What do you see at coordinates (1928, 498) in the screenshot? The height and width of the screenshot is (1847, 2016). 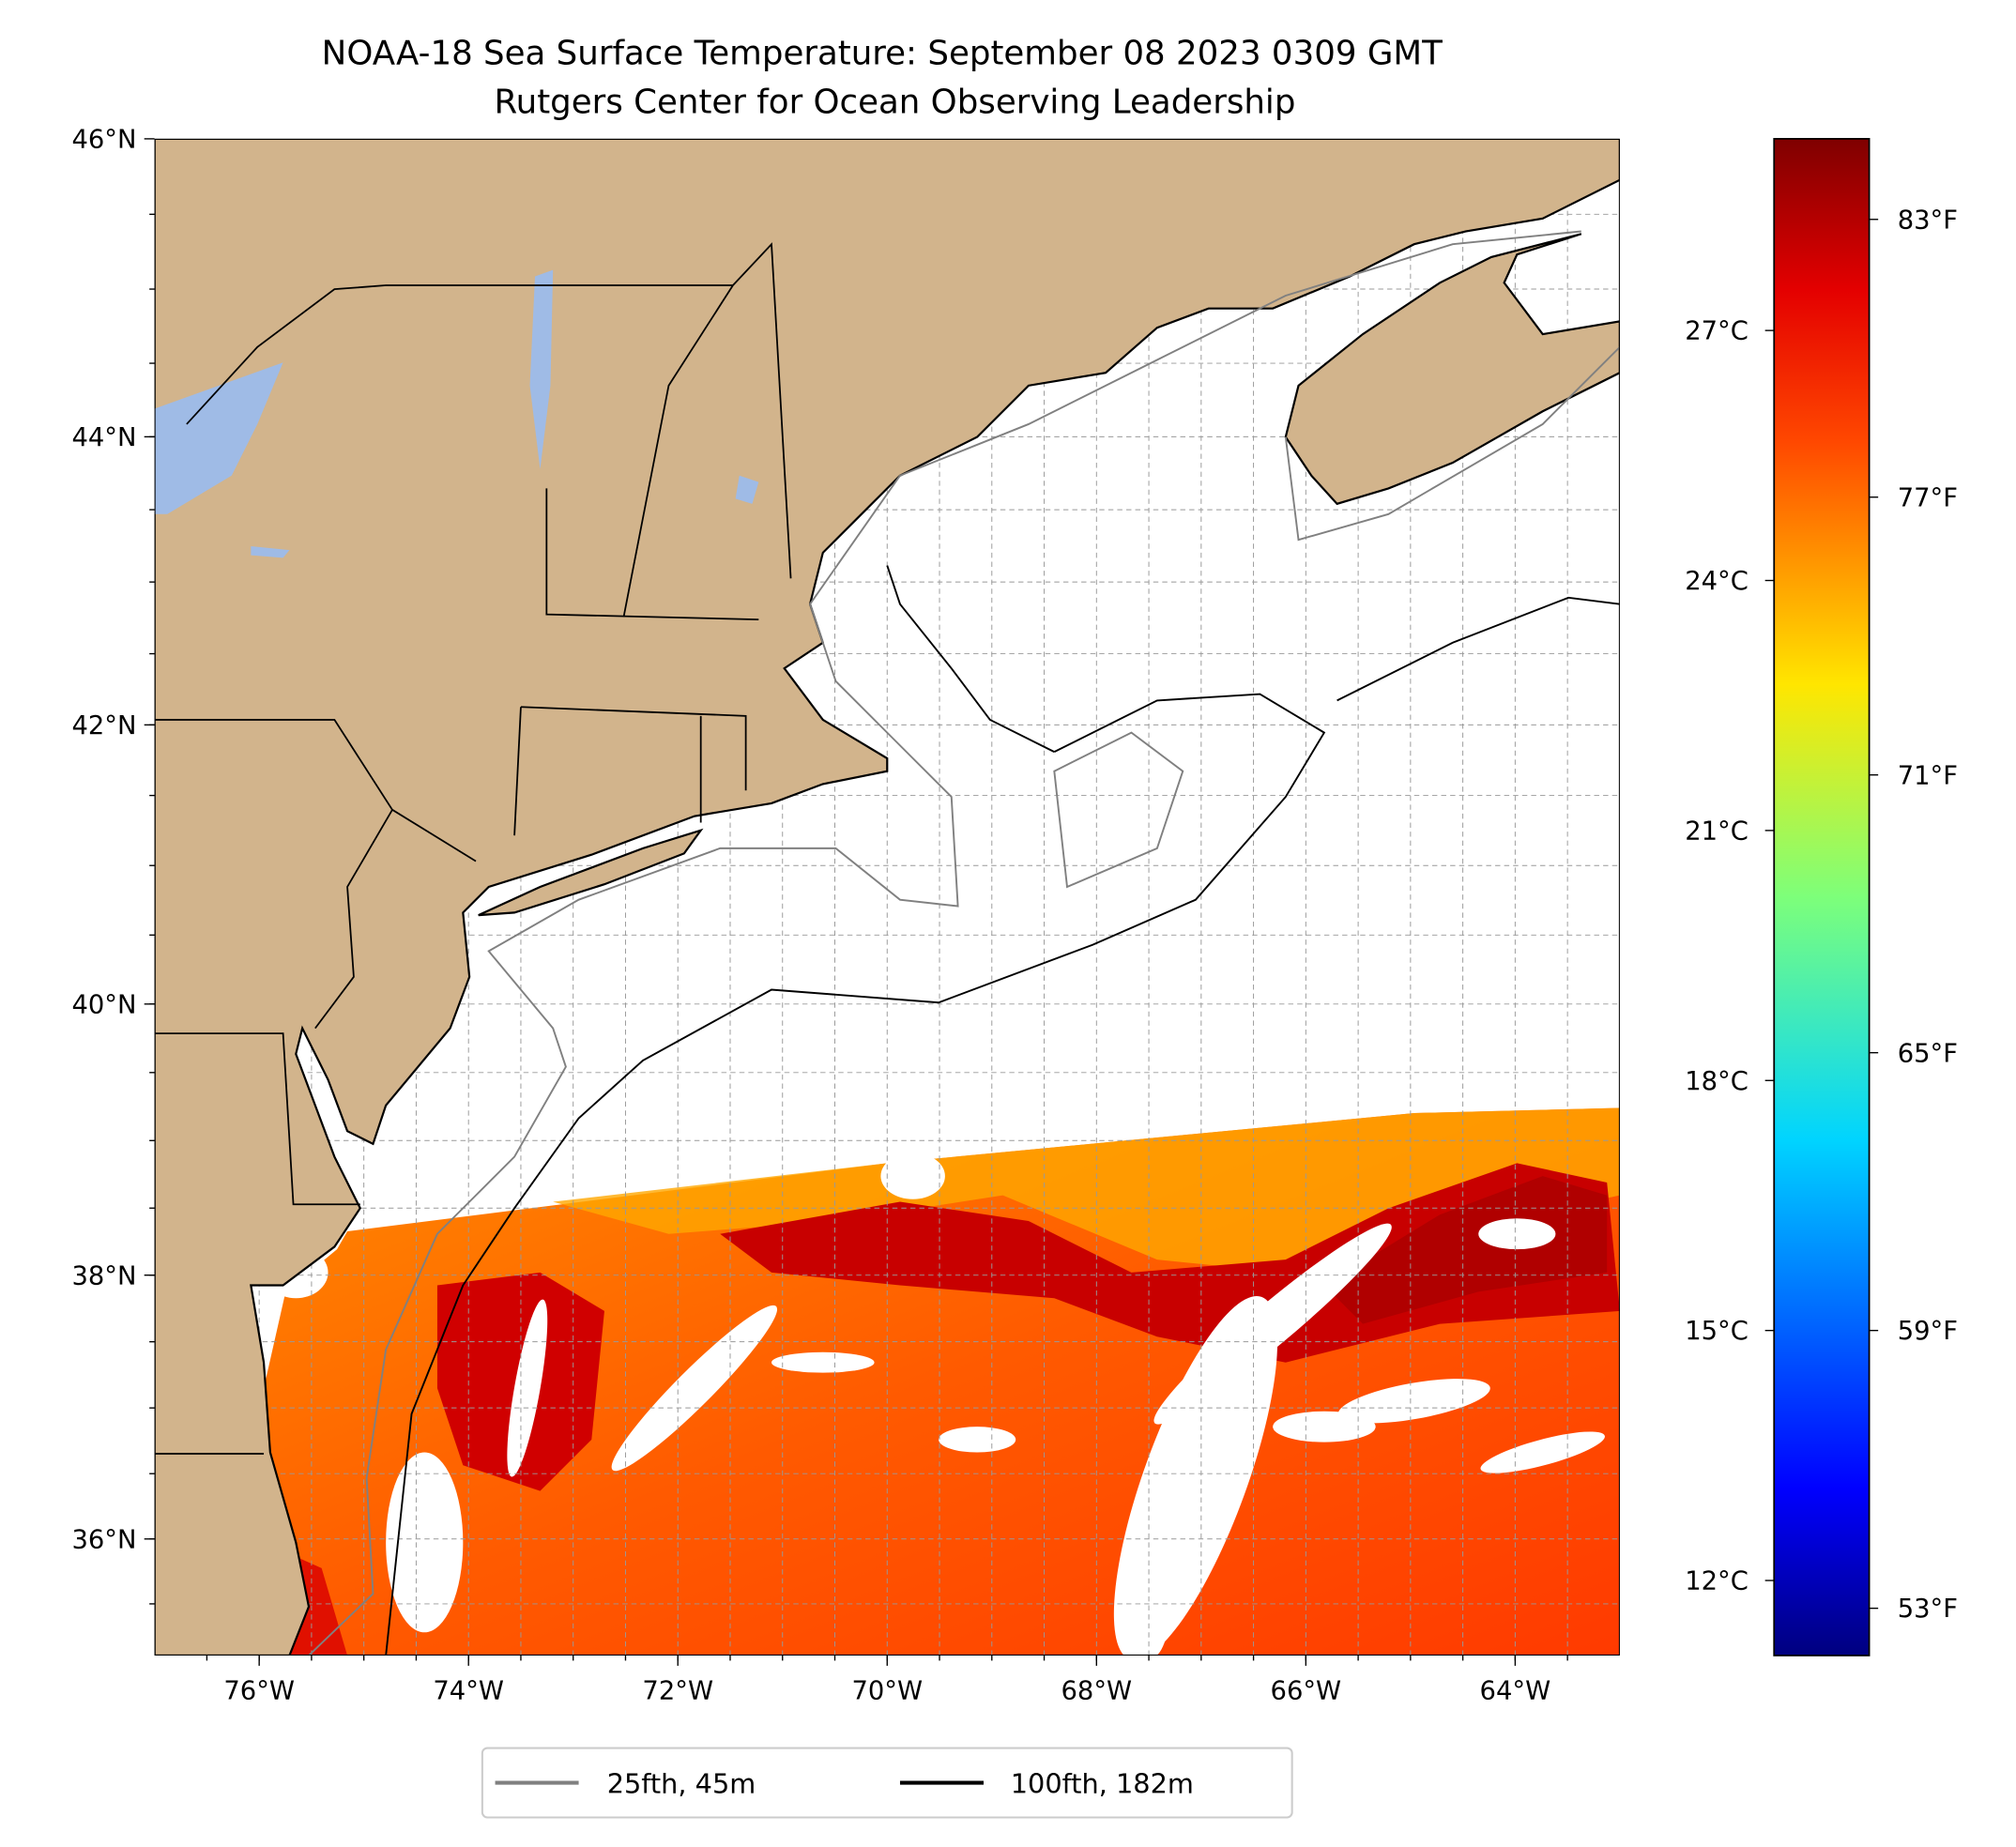 I see `fahrenheit-tick-label: 77°F` at bounding box center [1928, 498].